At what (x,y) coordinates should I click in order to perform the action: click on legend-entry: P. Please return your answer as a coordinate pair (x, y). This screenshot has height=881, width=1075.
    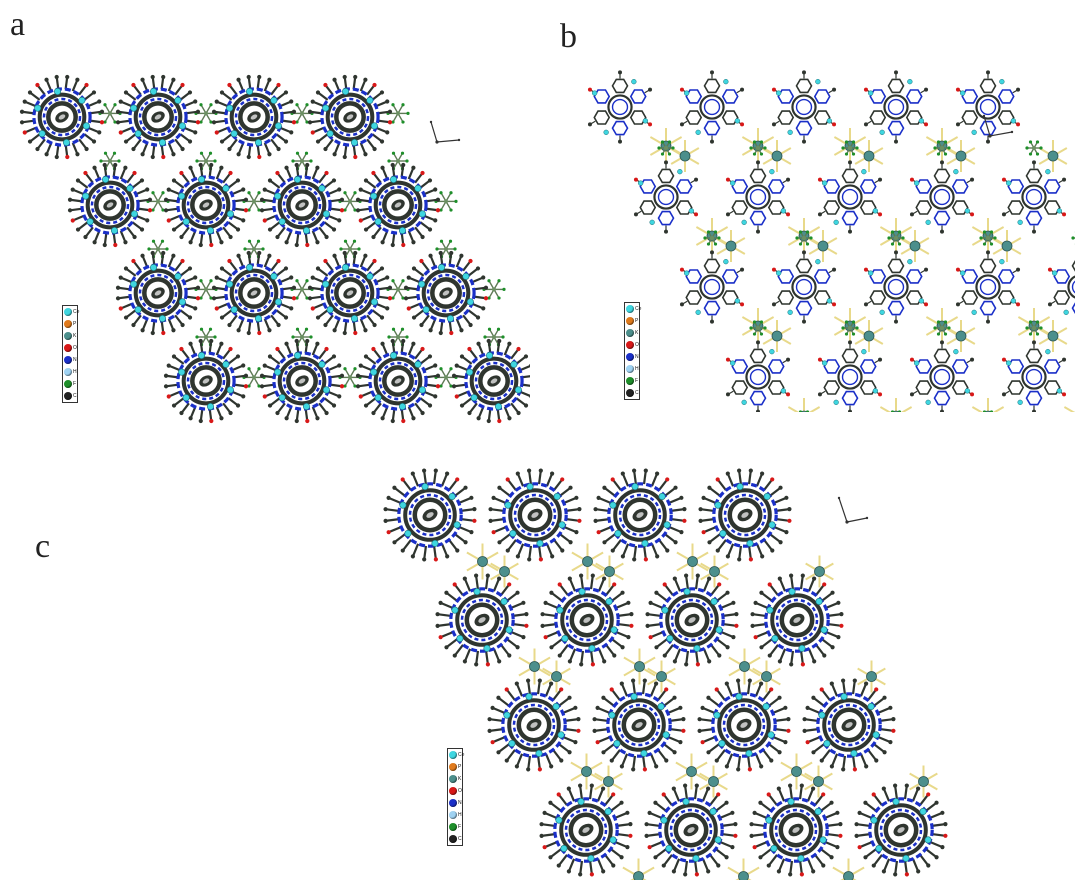
    Looking at the image, I should click on (70, 324).